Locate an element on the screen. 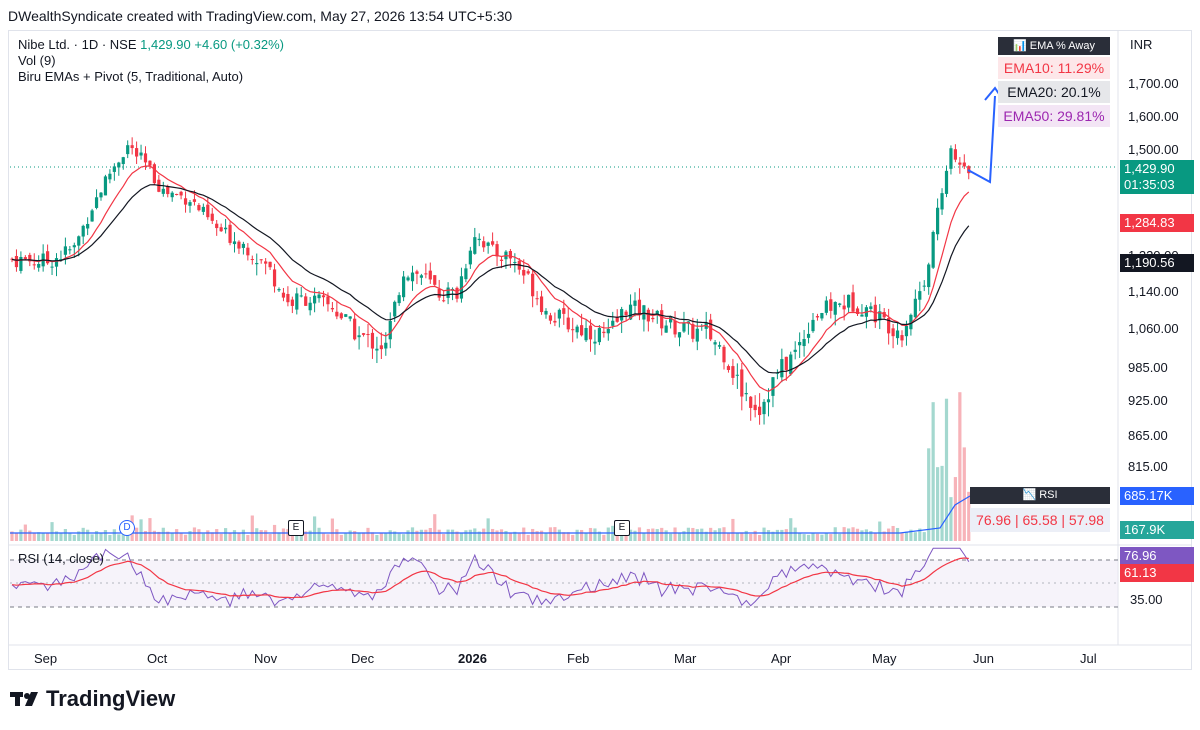 The height and width of the screenshot is (730, 1200). volume-ma-line is located at coordinates (490, 514).